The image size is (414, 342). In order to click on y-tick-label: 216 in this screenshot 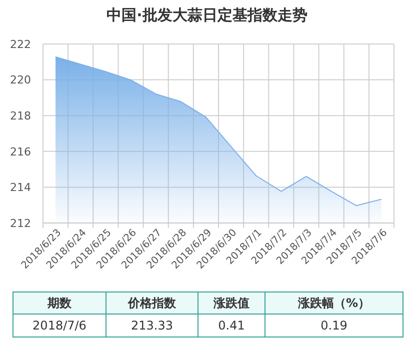, I will do `click(20, 151)`.